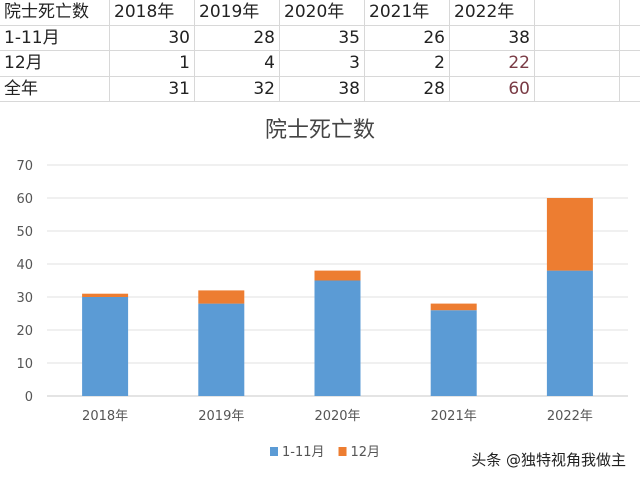 This screenshot has height=482, width=640. Describe the element at coordinates (24, 232) in the screenshot. I see `y-tick-label: 50` at that location.